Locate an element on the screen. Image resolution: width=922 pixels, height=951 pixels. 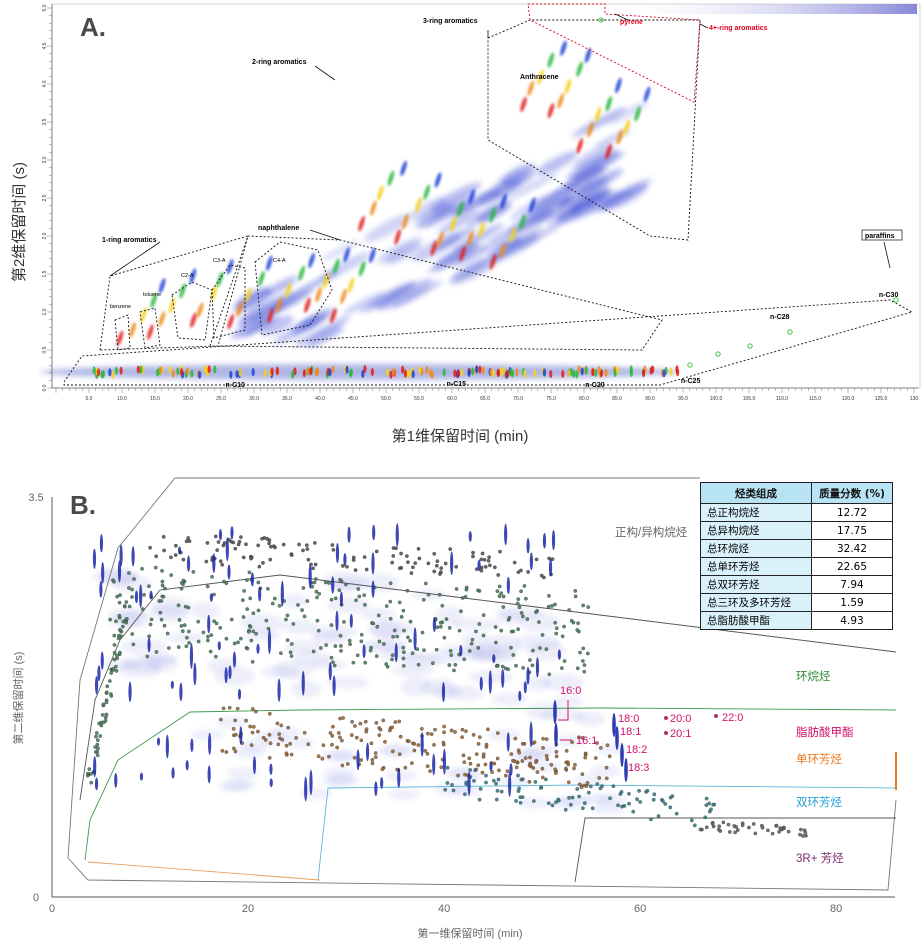
y-tick-label-b: 0 is located at coordinates (36, 898).